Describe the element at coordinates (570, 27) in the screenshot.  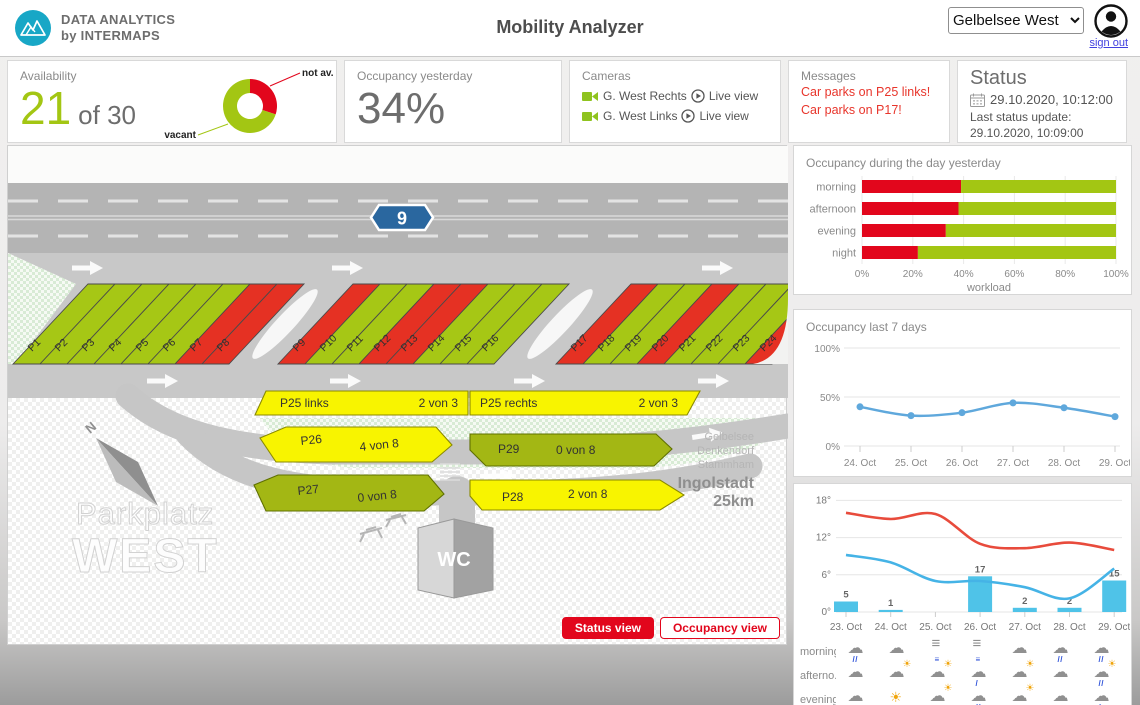
I see `page-title: Mobility Analyzer` at that location.